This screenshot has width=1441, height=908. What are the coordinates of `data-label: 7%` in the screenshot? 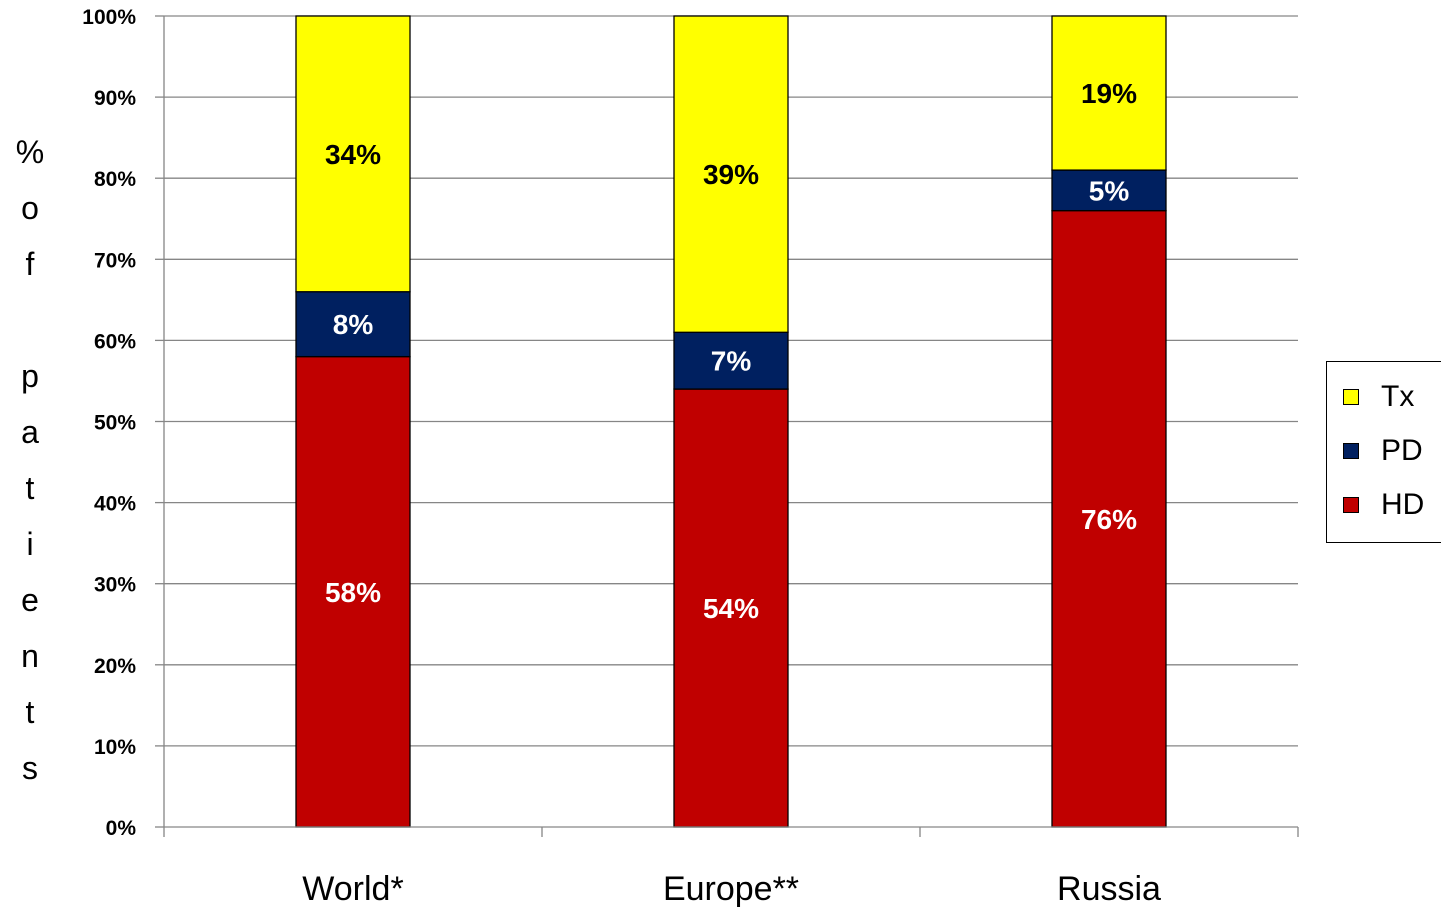 It's located at (731, 361).